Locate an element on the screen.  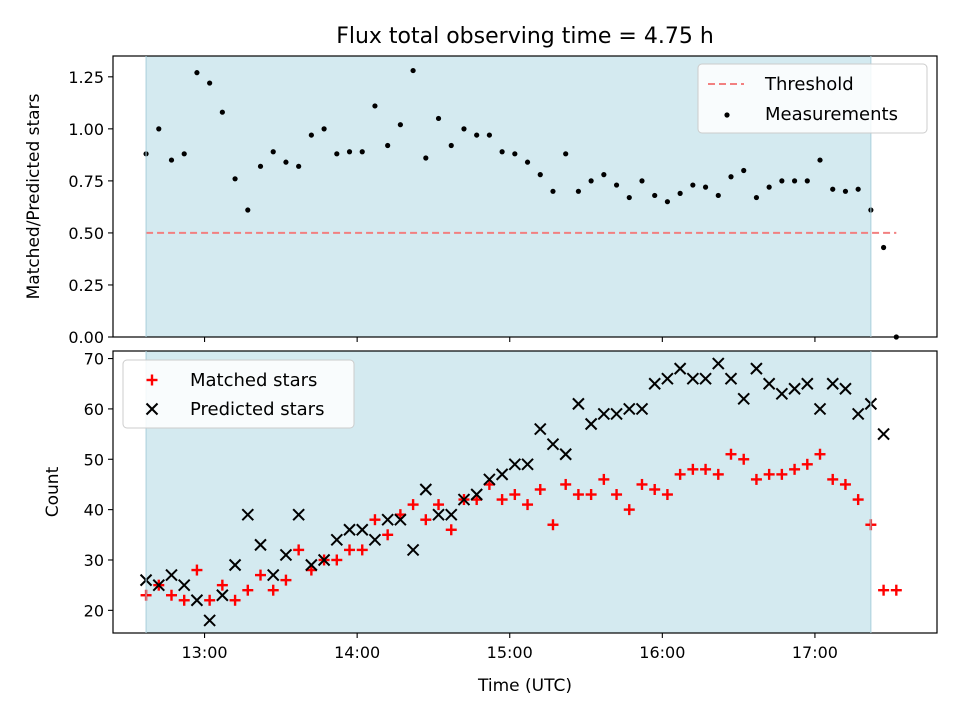
legend-matched-label: Matched stars is located at coordinates (253, 380).